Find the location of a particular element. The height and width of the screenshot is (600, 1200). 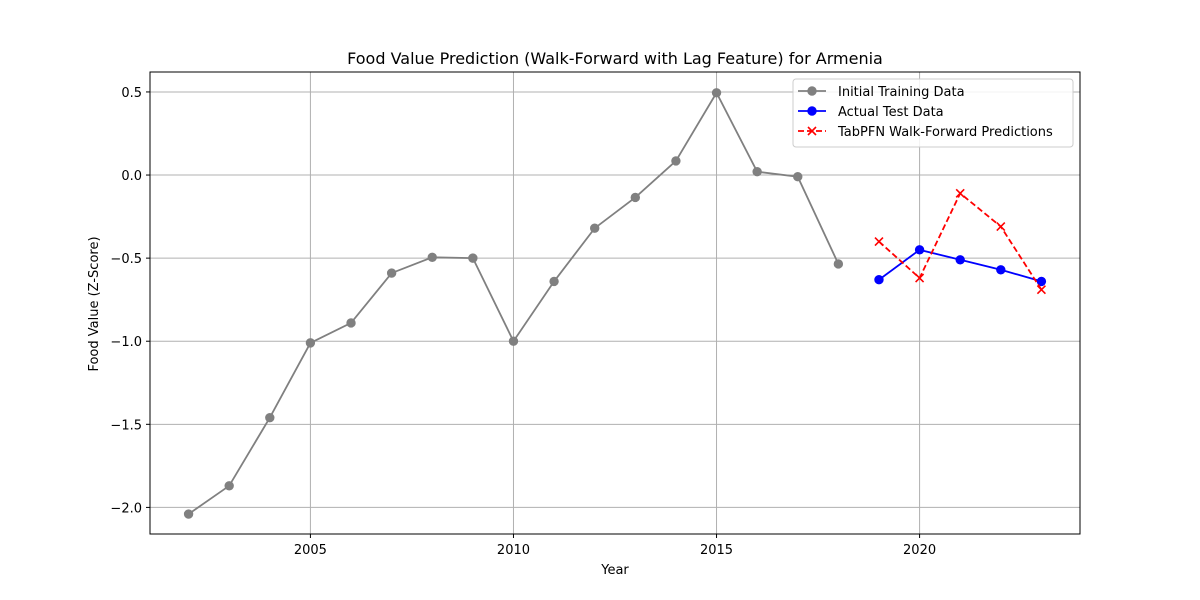

legend-item: Actual Test Data is located at coordinates (871, 112).